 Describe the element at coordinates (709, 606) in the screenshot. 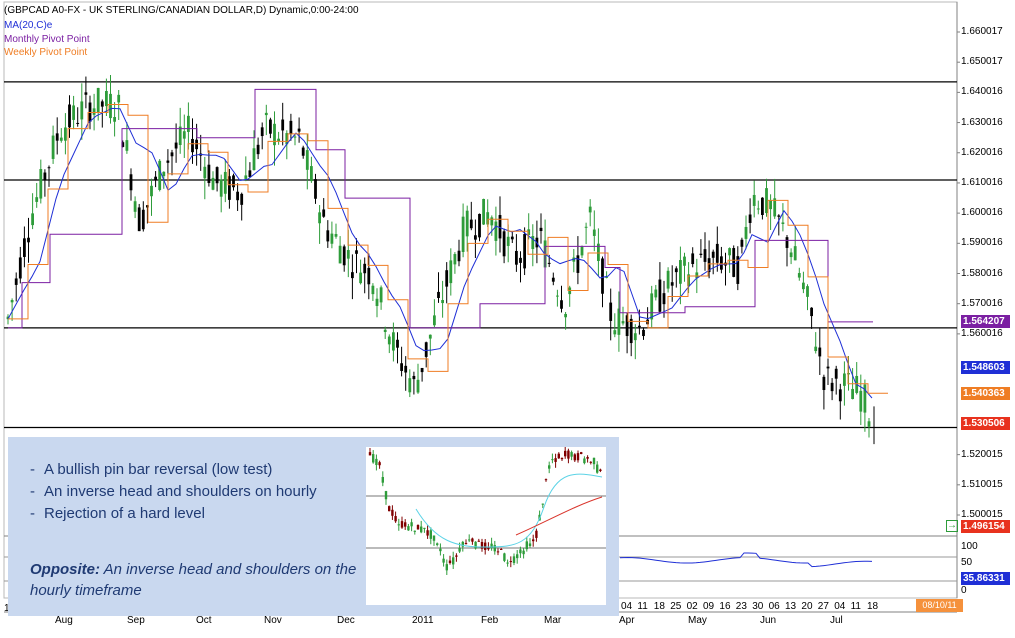

I see `day-label: 09` at that location.